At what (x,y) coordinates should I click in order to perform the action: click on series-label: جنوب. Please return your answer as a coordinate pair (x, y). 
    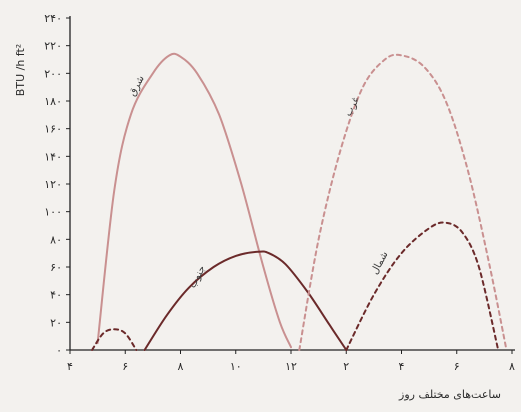
    Looking at the image, I should click on (197, 277).